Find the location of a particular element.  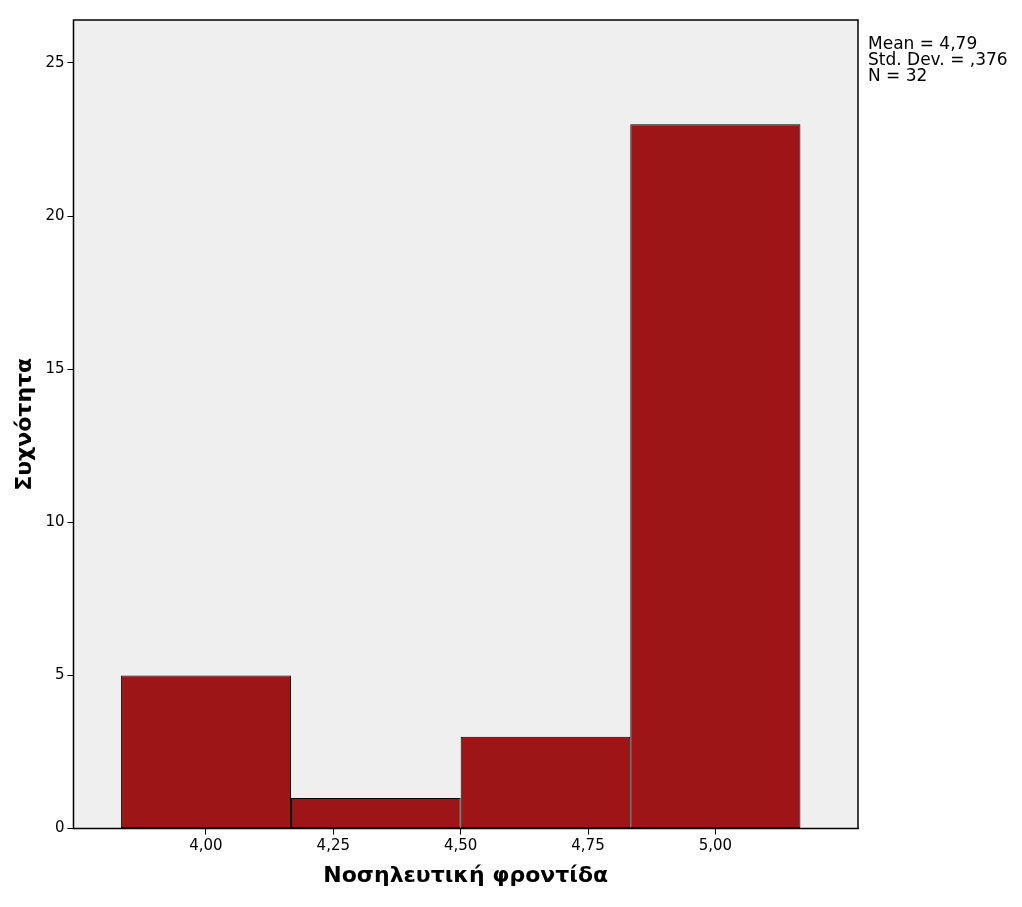

y-tick-label: 5 is located at coordinates (59, 674).